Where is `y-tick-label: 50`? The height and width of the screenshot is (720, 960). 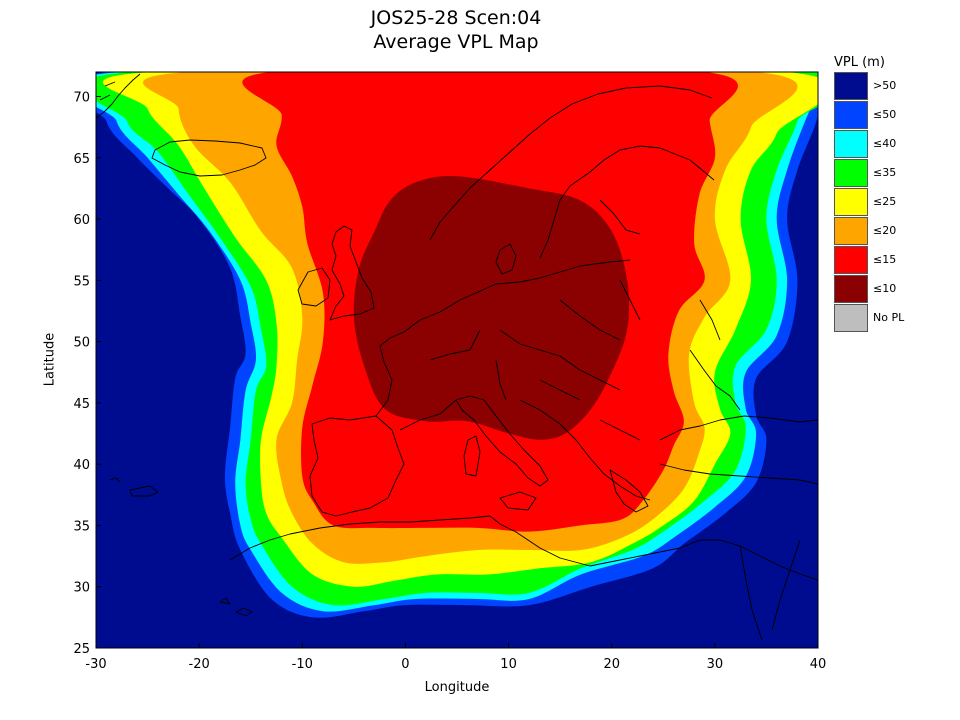
y-tick-label: 50 is located at coordinates (81, 343).